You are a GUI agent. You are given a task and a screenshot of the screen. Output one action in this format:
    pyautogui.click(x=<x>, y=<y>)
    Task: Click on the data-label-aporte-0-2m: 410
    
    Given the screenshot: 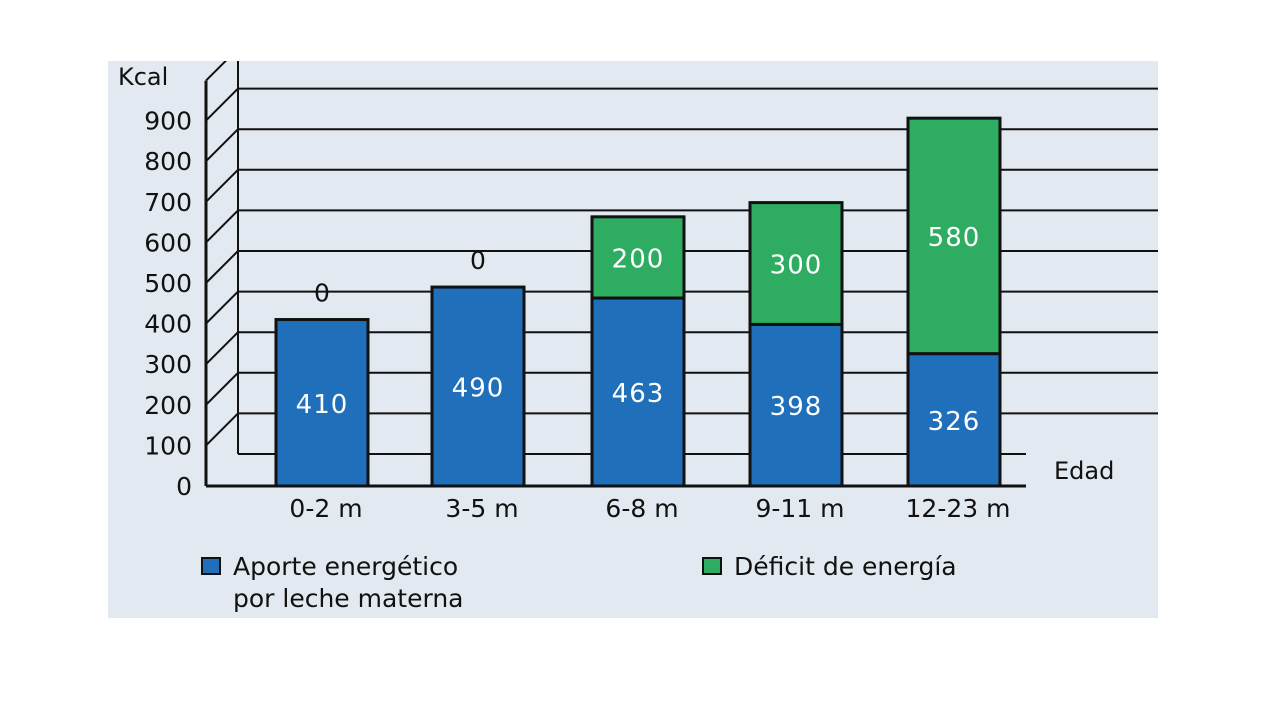 What is the action you would take?
    pyautogui.click(x=322, y=405)
    